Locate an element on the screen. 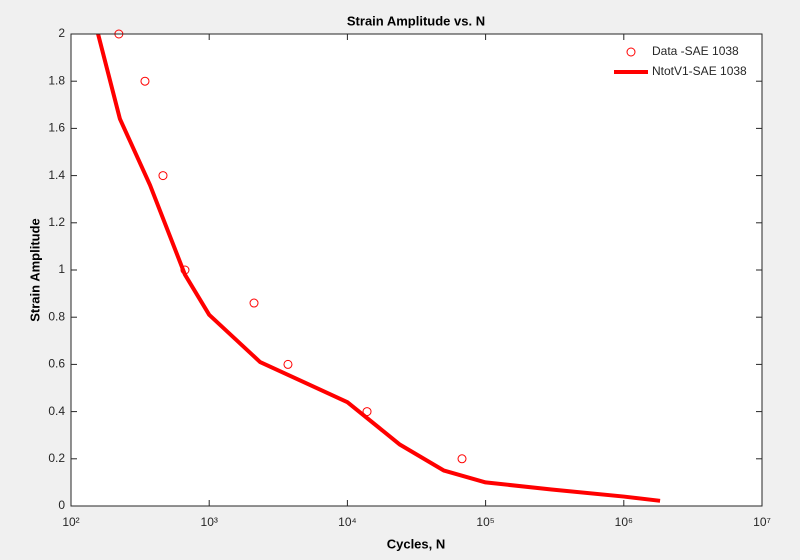  x-tick-label: 10⁷ is located at coordinates (762, 522).